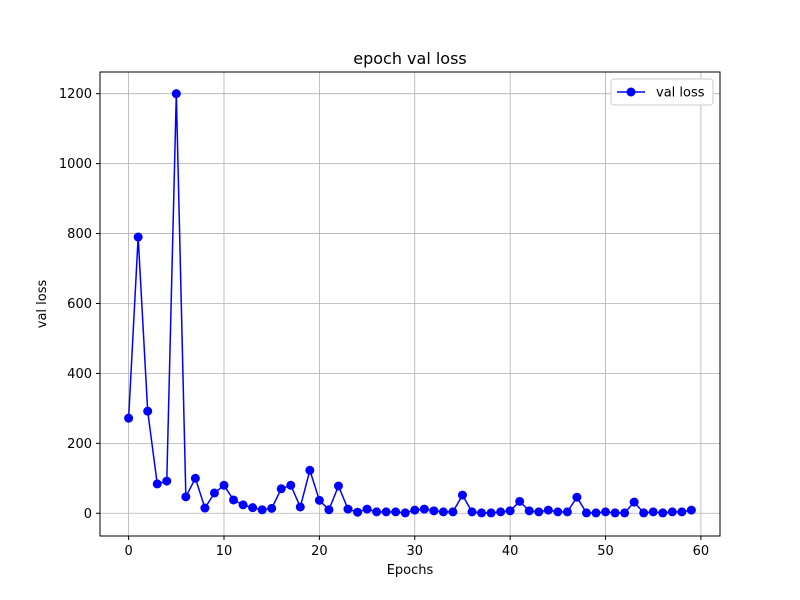 The width and height of the screenshot is (800, 600). I want to click on x-tick-label: 20, so click(319, 551).